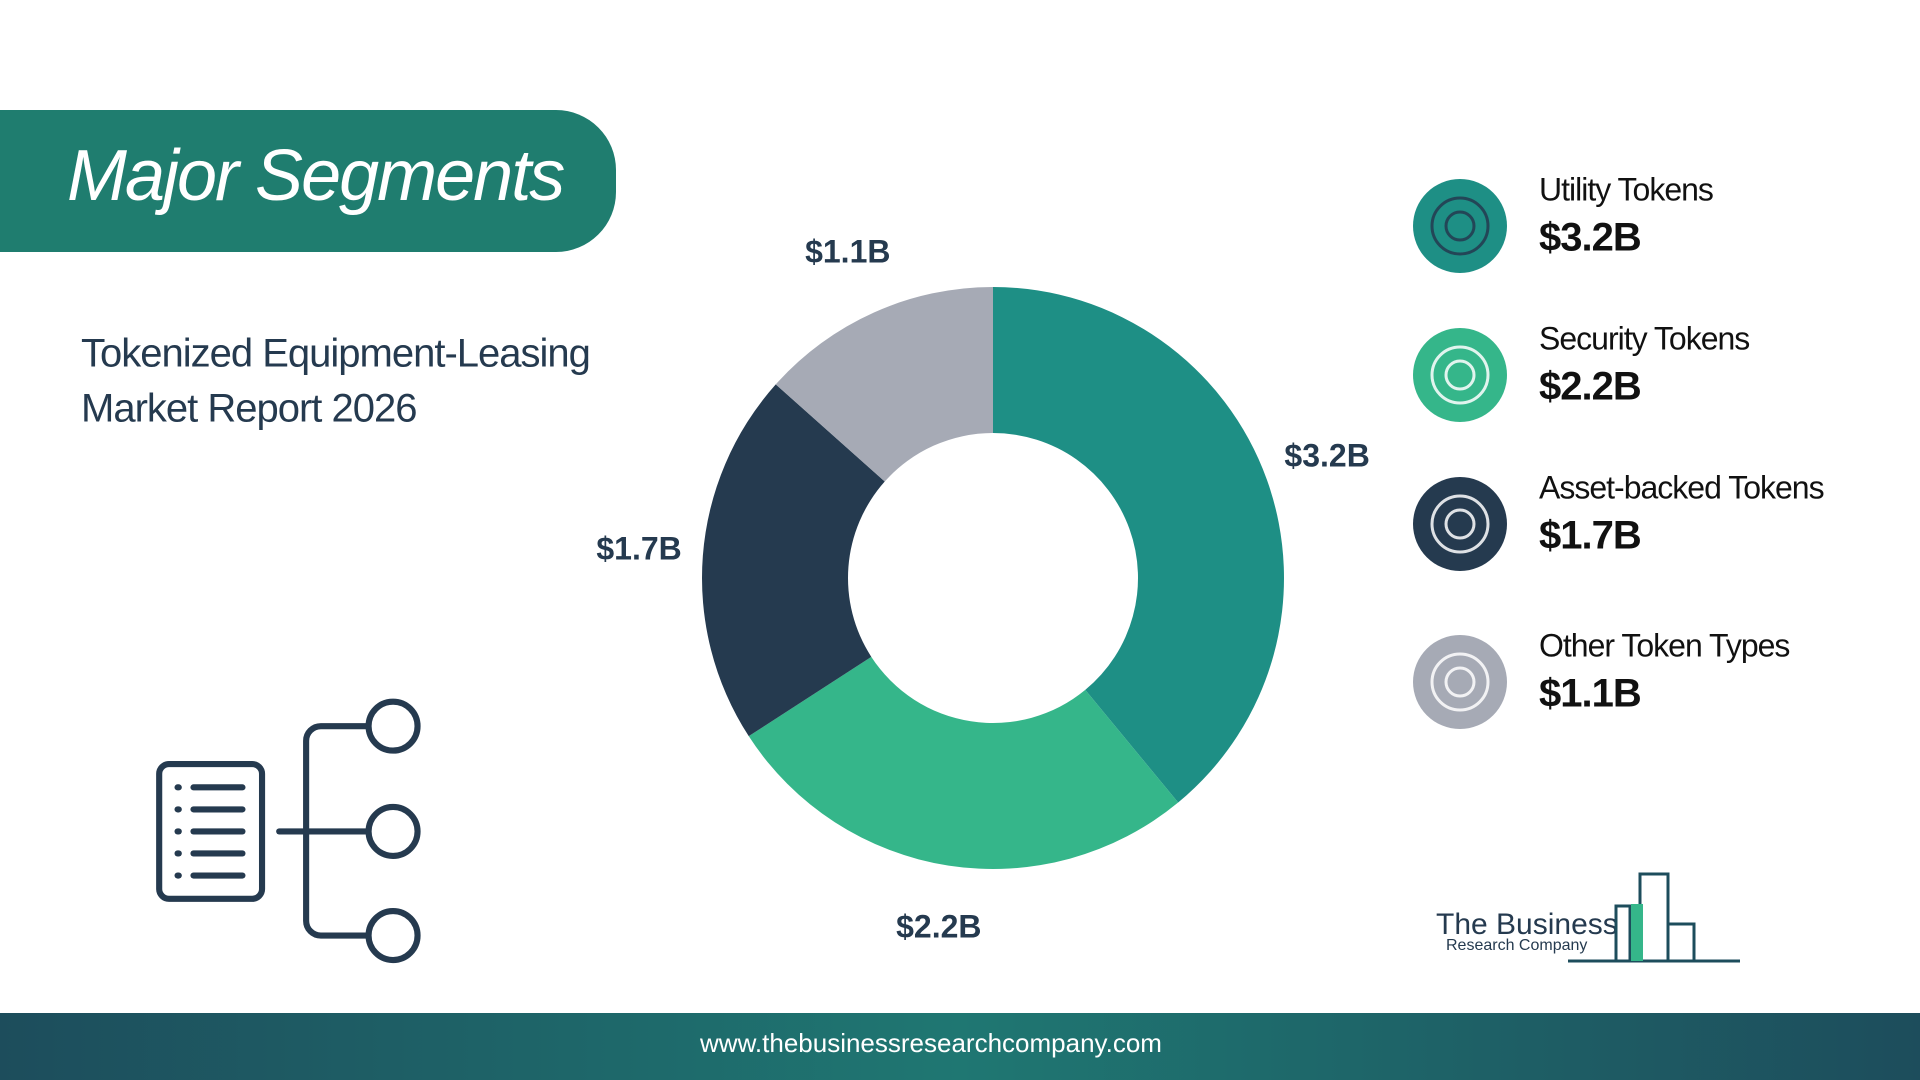  What do you see at coordinates (1590, 694) in the screenshot?
I see `legend-value: $1.1B` at bounding box center [1590, 694].